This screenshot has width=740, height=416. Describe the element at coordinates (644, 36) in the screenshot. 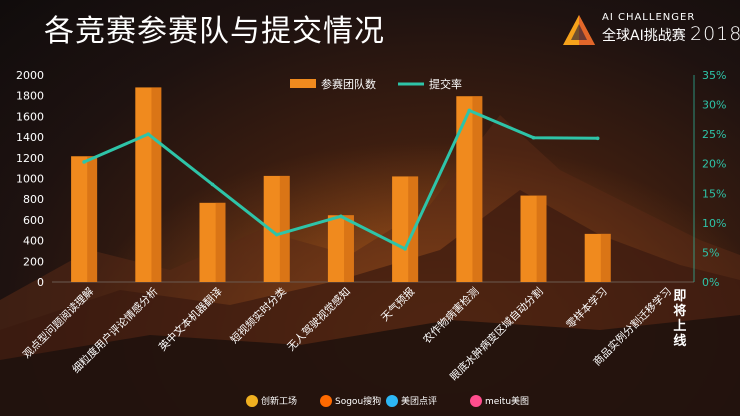

I see `logo-line2: 全球AI挑战赛` at that location.